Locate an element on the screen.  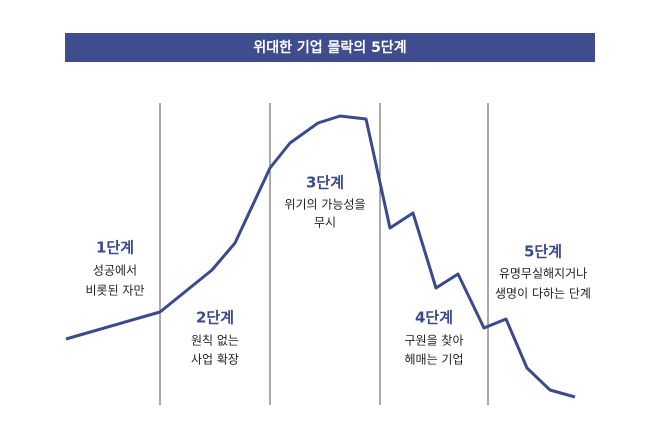
title-banner is located at coordinates (330, 47).